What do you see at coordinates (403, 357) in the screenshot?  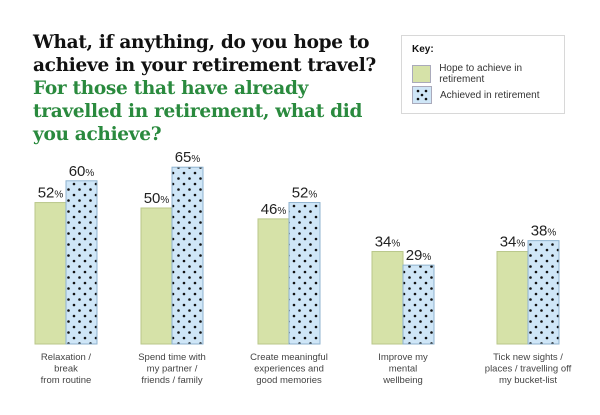 I see `category-label: Improve my` at bounding box center [403, 357].